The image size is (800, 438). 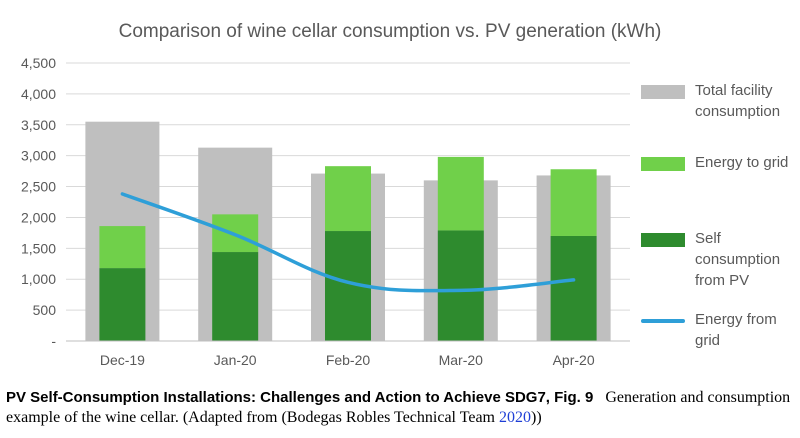 I want to click on legend-self-consumption: Self consumption from PV, so click(x=720, y=259).